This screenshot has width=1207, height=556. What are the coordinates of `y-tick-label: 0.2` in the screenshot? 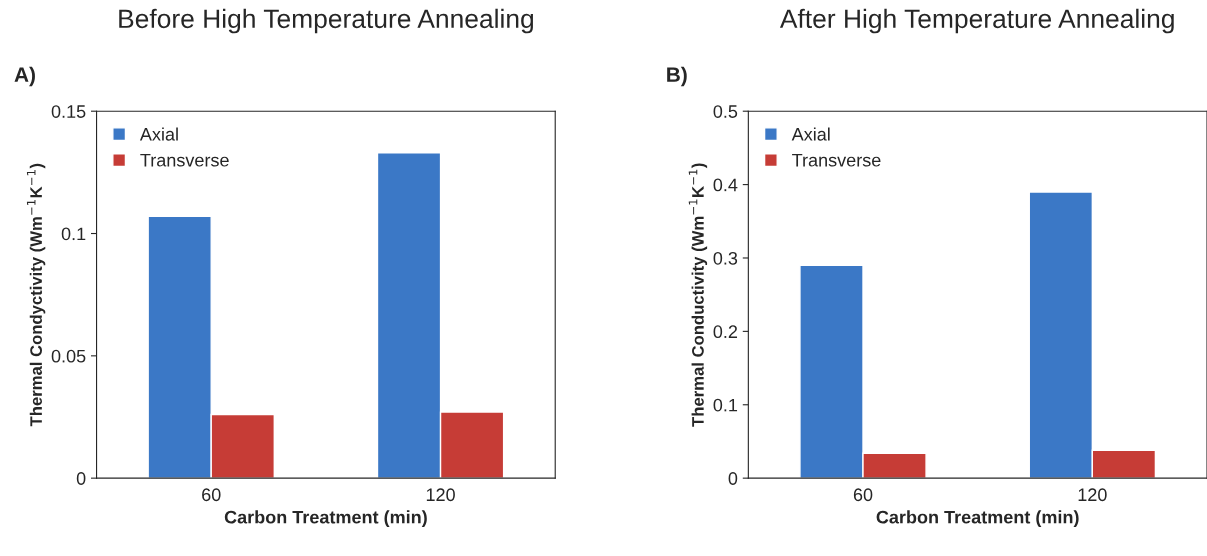 It's located at (725, 332).